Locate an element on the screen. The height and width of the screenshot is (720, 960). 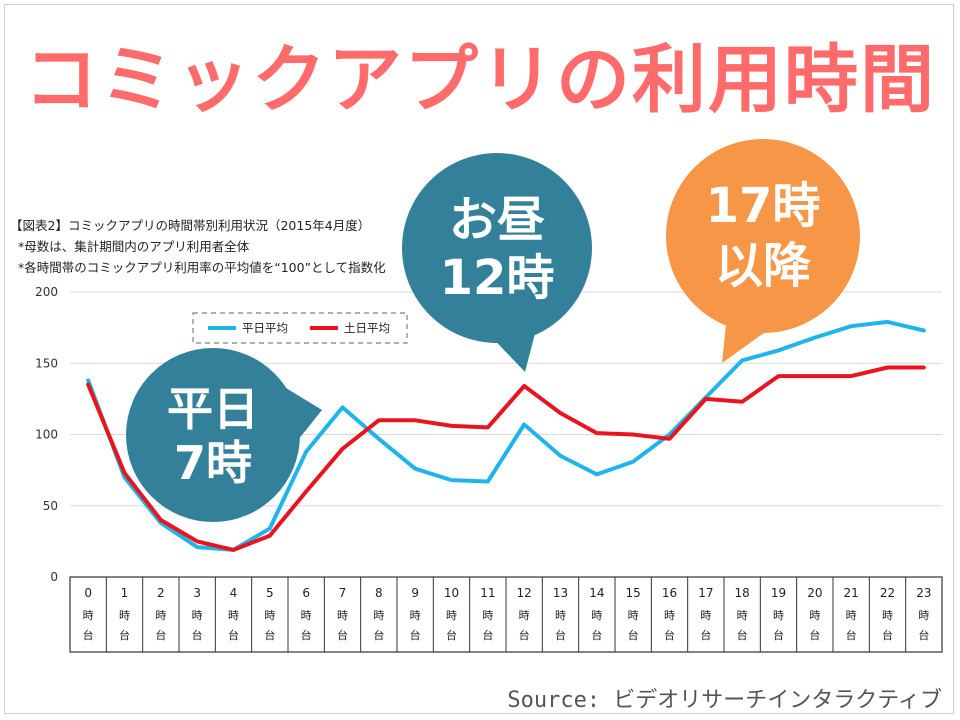
callout-text: 以降 is located at coordinates (763, 266).